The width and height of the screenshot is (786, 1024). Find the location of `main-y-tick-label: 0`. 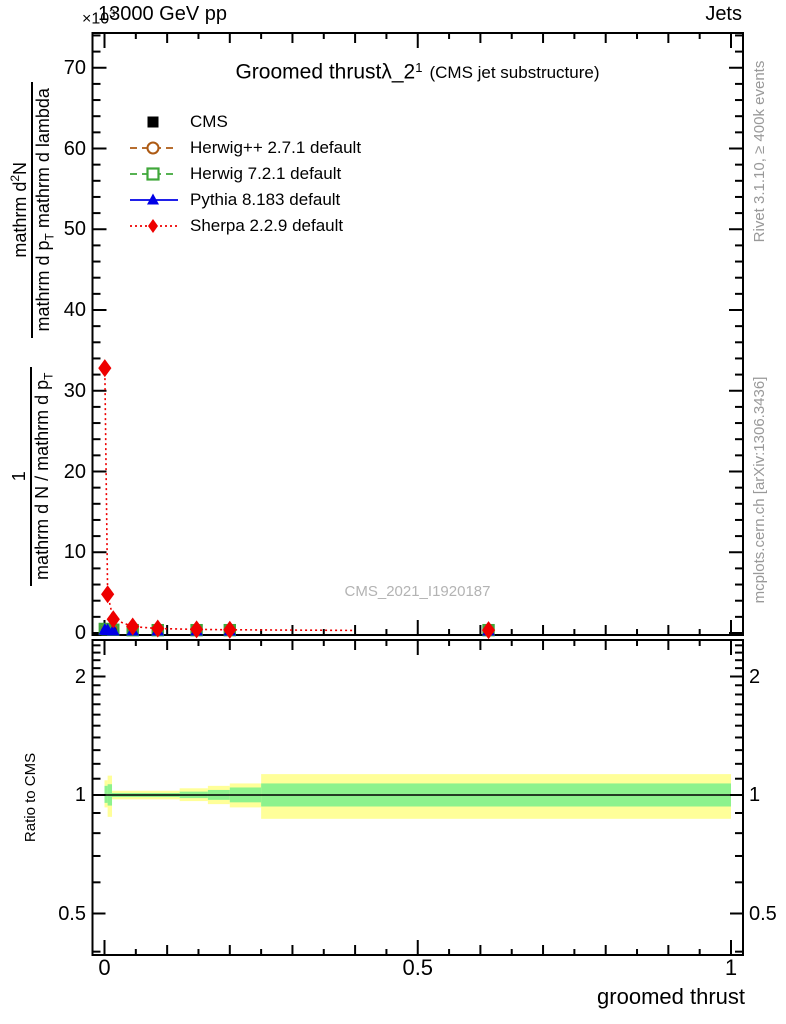

main-y-tick-label: 0 is located at coordinates (80, 633).